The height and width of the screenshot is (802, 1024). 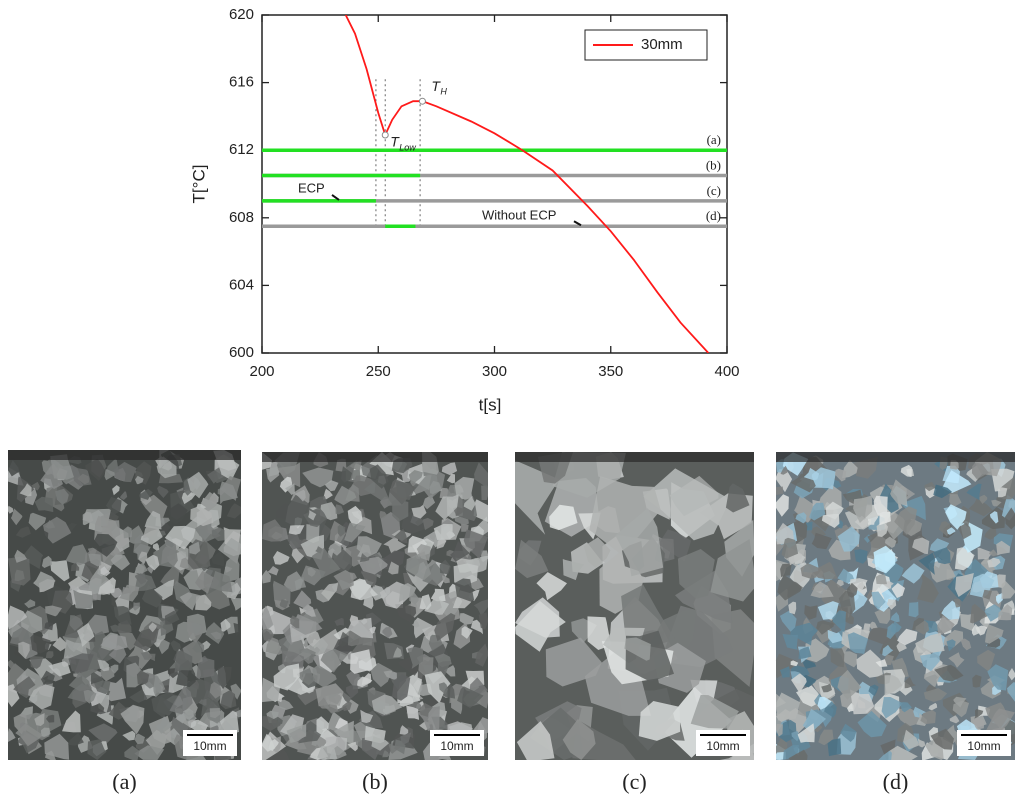 I want to click on scale-bar-label: 10mm, so click(x=456, y=746).